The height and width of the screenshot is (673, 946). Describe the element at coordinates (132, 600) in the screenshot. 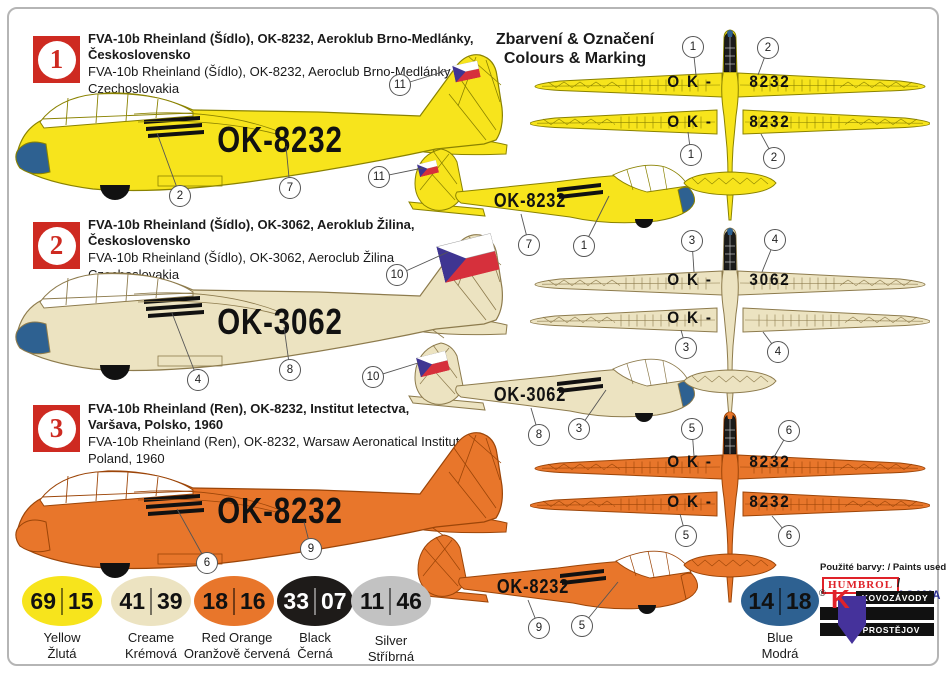

I see `paint-code: 41` at that location.